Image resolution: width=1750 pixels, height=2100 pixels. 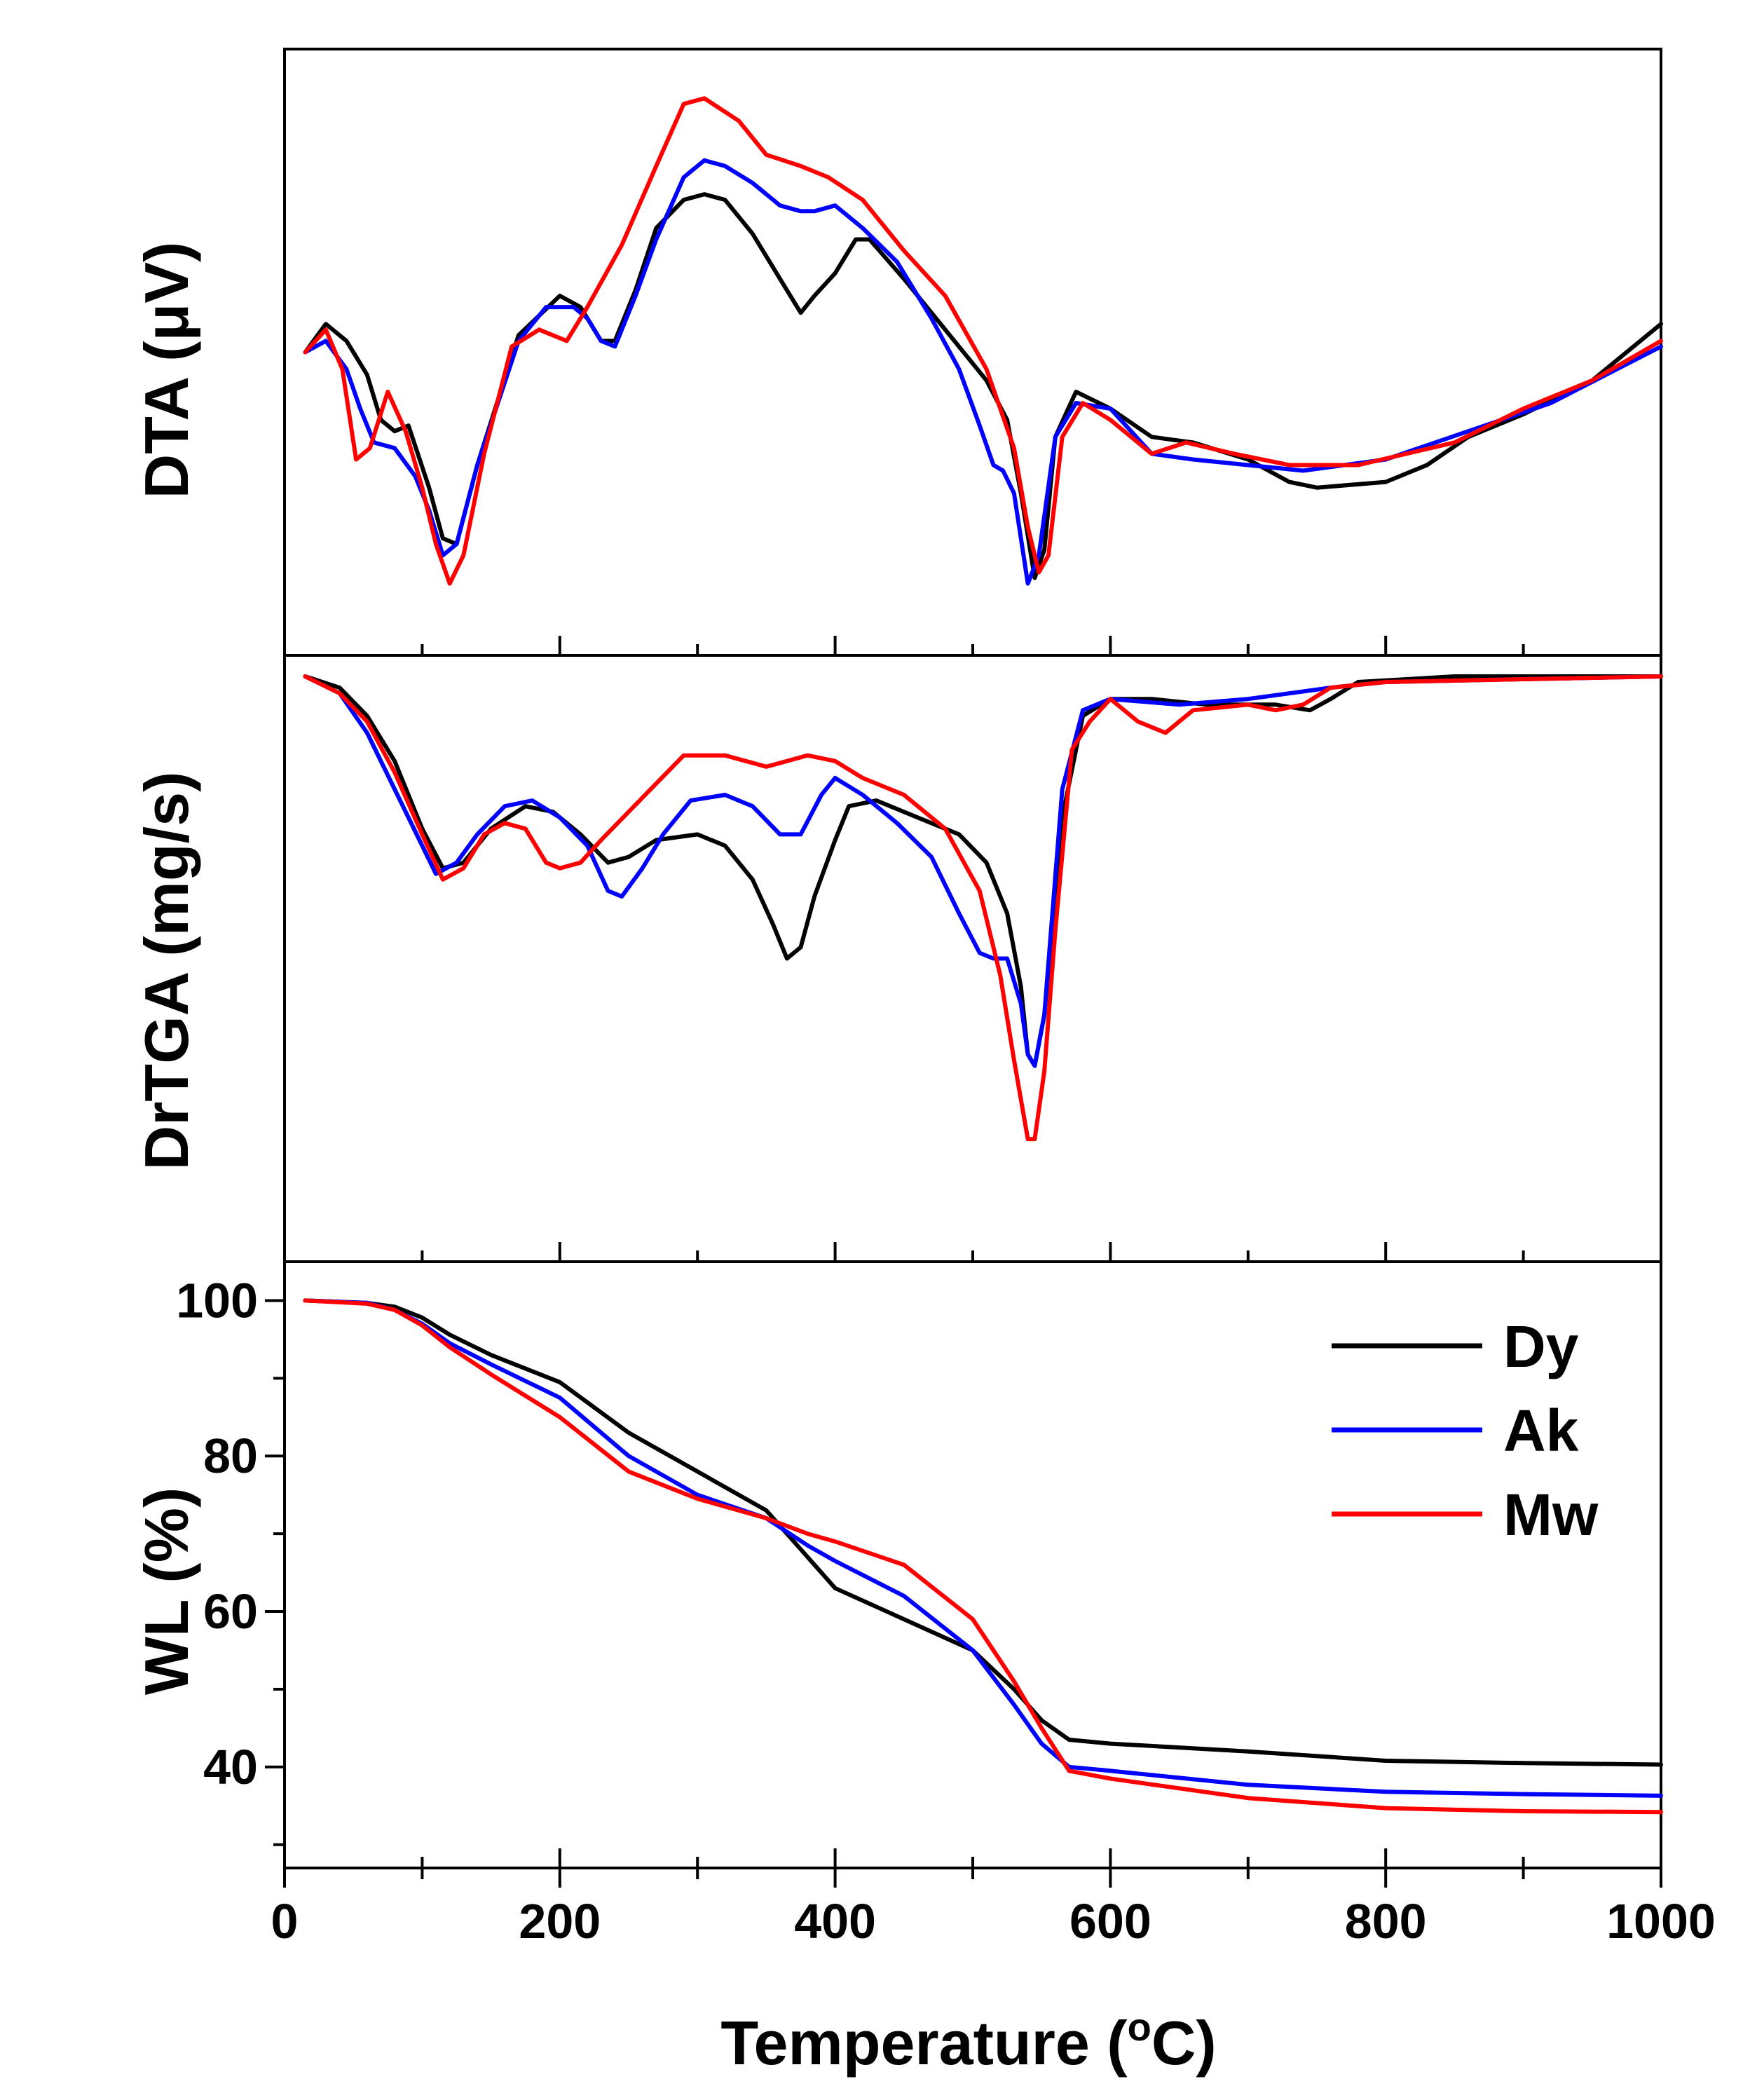 I want to click on drtga-y-axis-title: DrTGA (mg/s), so click(x=166, y=971).